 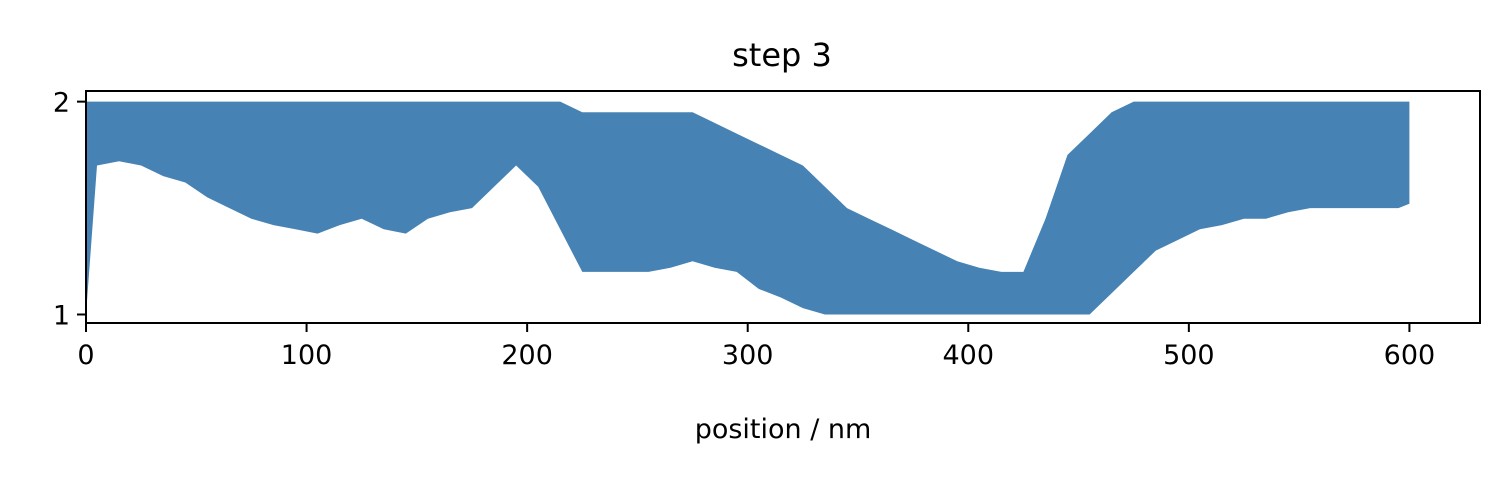 What do you see at coordinates (69, 209) in the screenshot?
I see `y-axis: 12` at bounding box center [69, 209].